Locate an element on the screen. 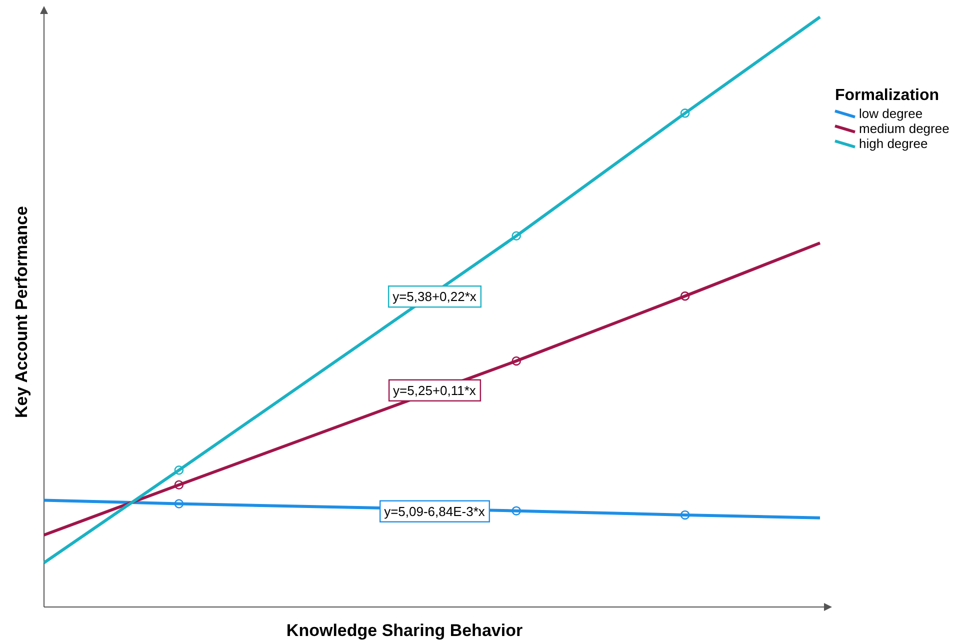 The image size is (975, 642). annotation: y=5,09-6,84E-3*x is located at coordinates (435, 511).